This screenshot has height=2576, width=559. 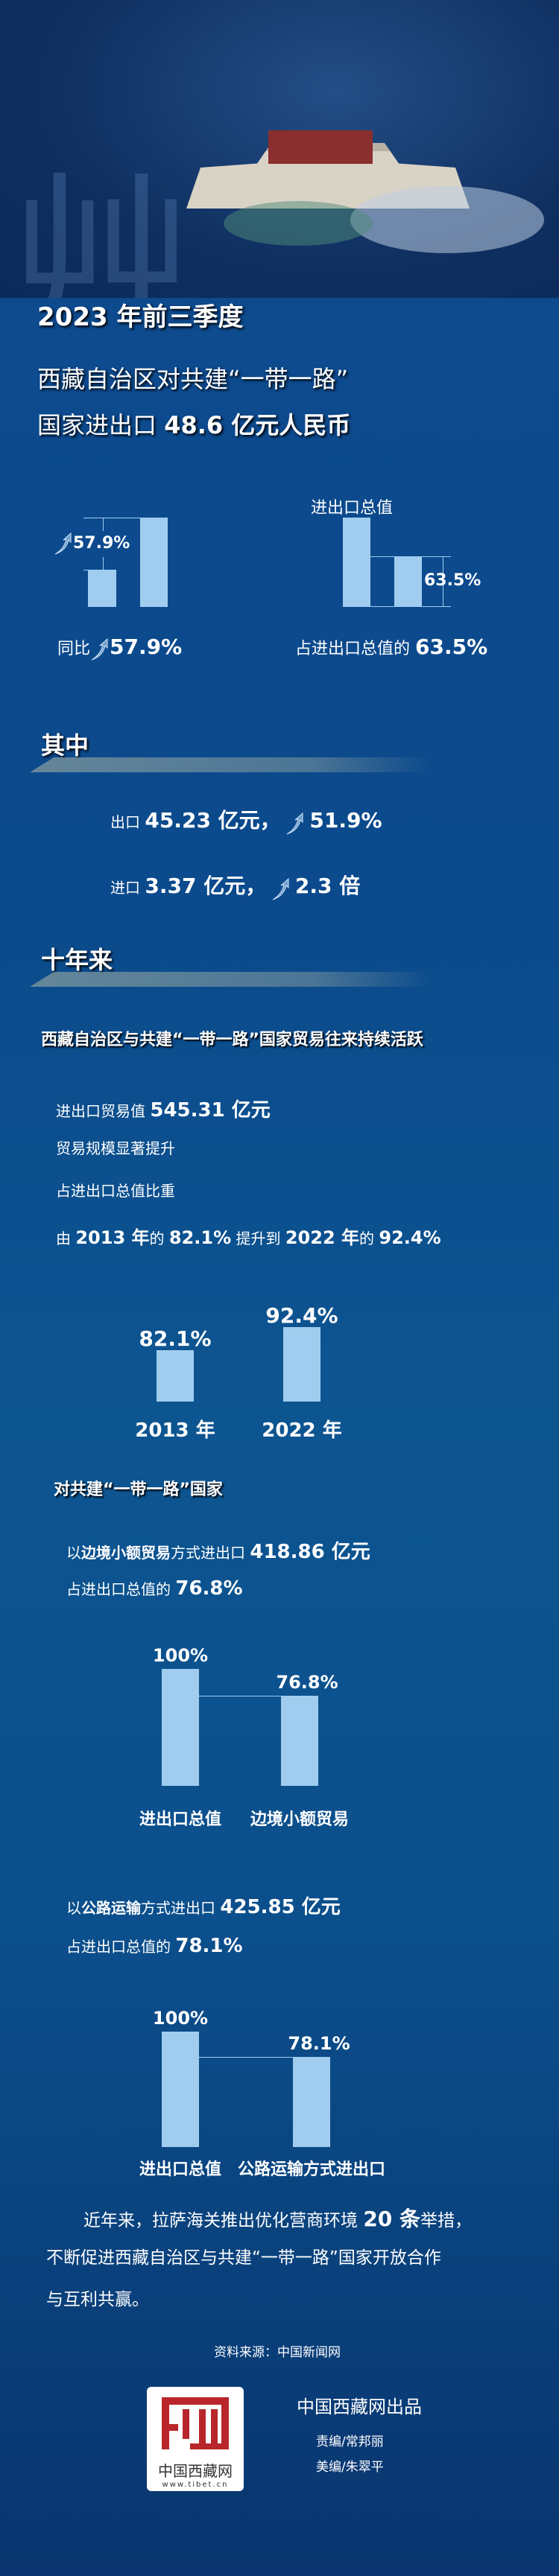 I want to click on caption-prefix: 同比, so click(x=74, y=649).